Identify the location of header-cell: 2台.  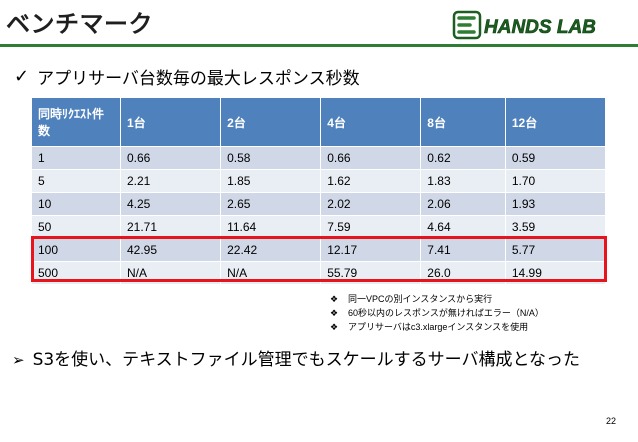
(271, 122).